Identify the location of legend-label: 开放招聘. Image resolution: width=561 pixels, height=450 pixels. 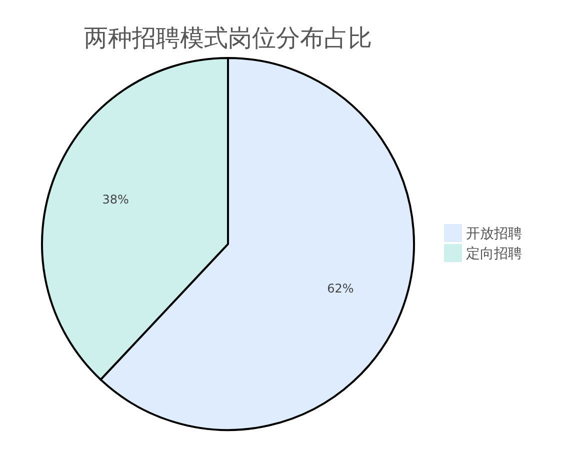
(494, 234).